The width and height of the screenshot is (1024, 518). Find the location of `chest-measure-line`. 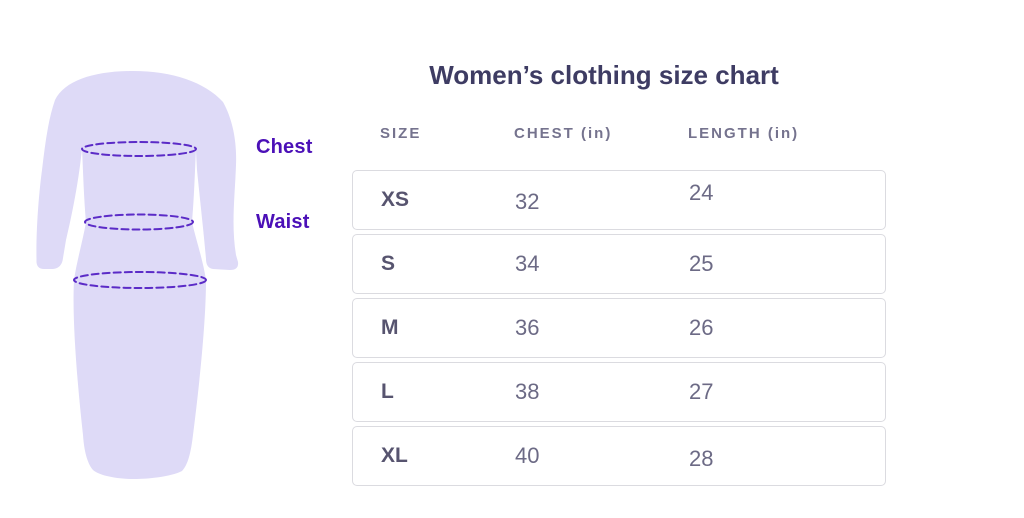

chest-measure-line is located at coordinates (139, 149).